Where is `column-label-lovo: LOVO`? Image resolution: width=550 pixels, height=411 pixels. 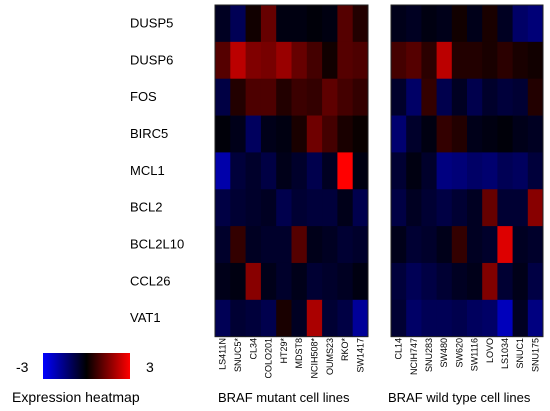 column-label-lovo: LOVO is located at coordinates (490, 350).